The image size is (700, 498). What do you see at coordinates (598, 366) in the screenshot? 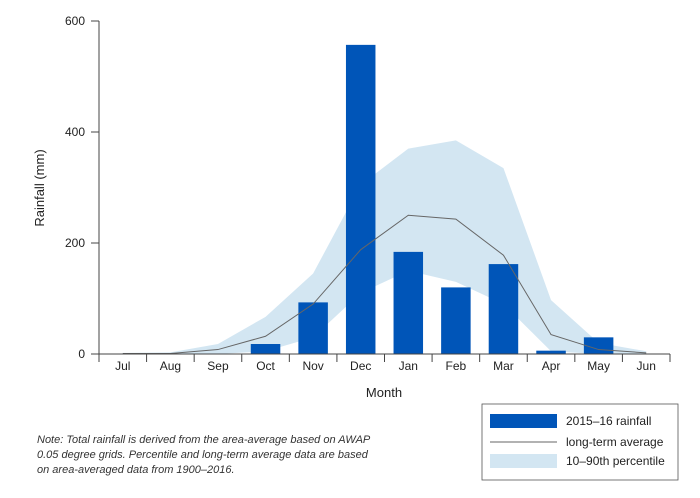
I see `x-tick-label-may: May` at bounding box center [598, 366].